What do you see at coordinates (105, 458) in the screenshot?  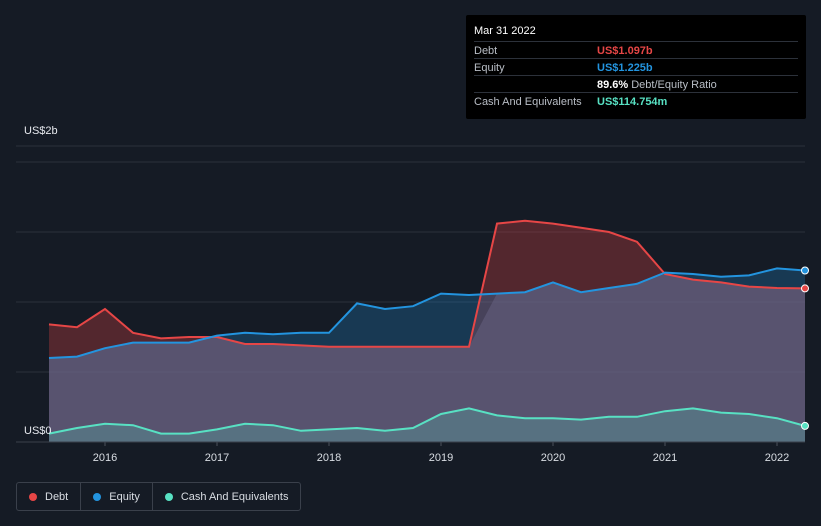 I see `x-tick-label: 2016` at bounding box center [105, 458].